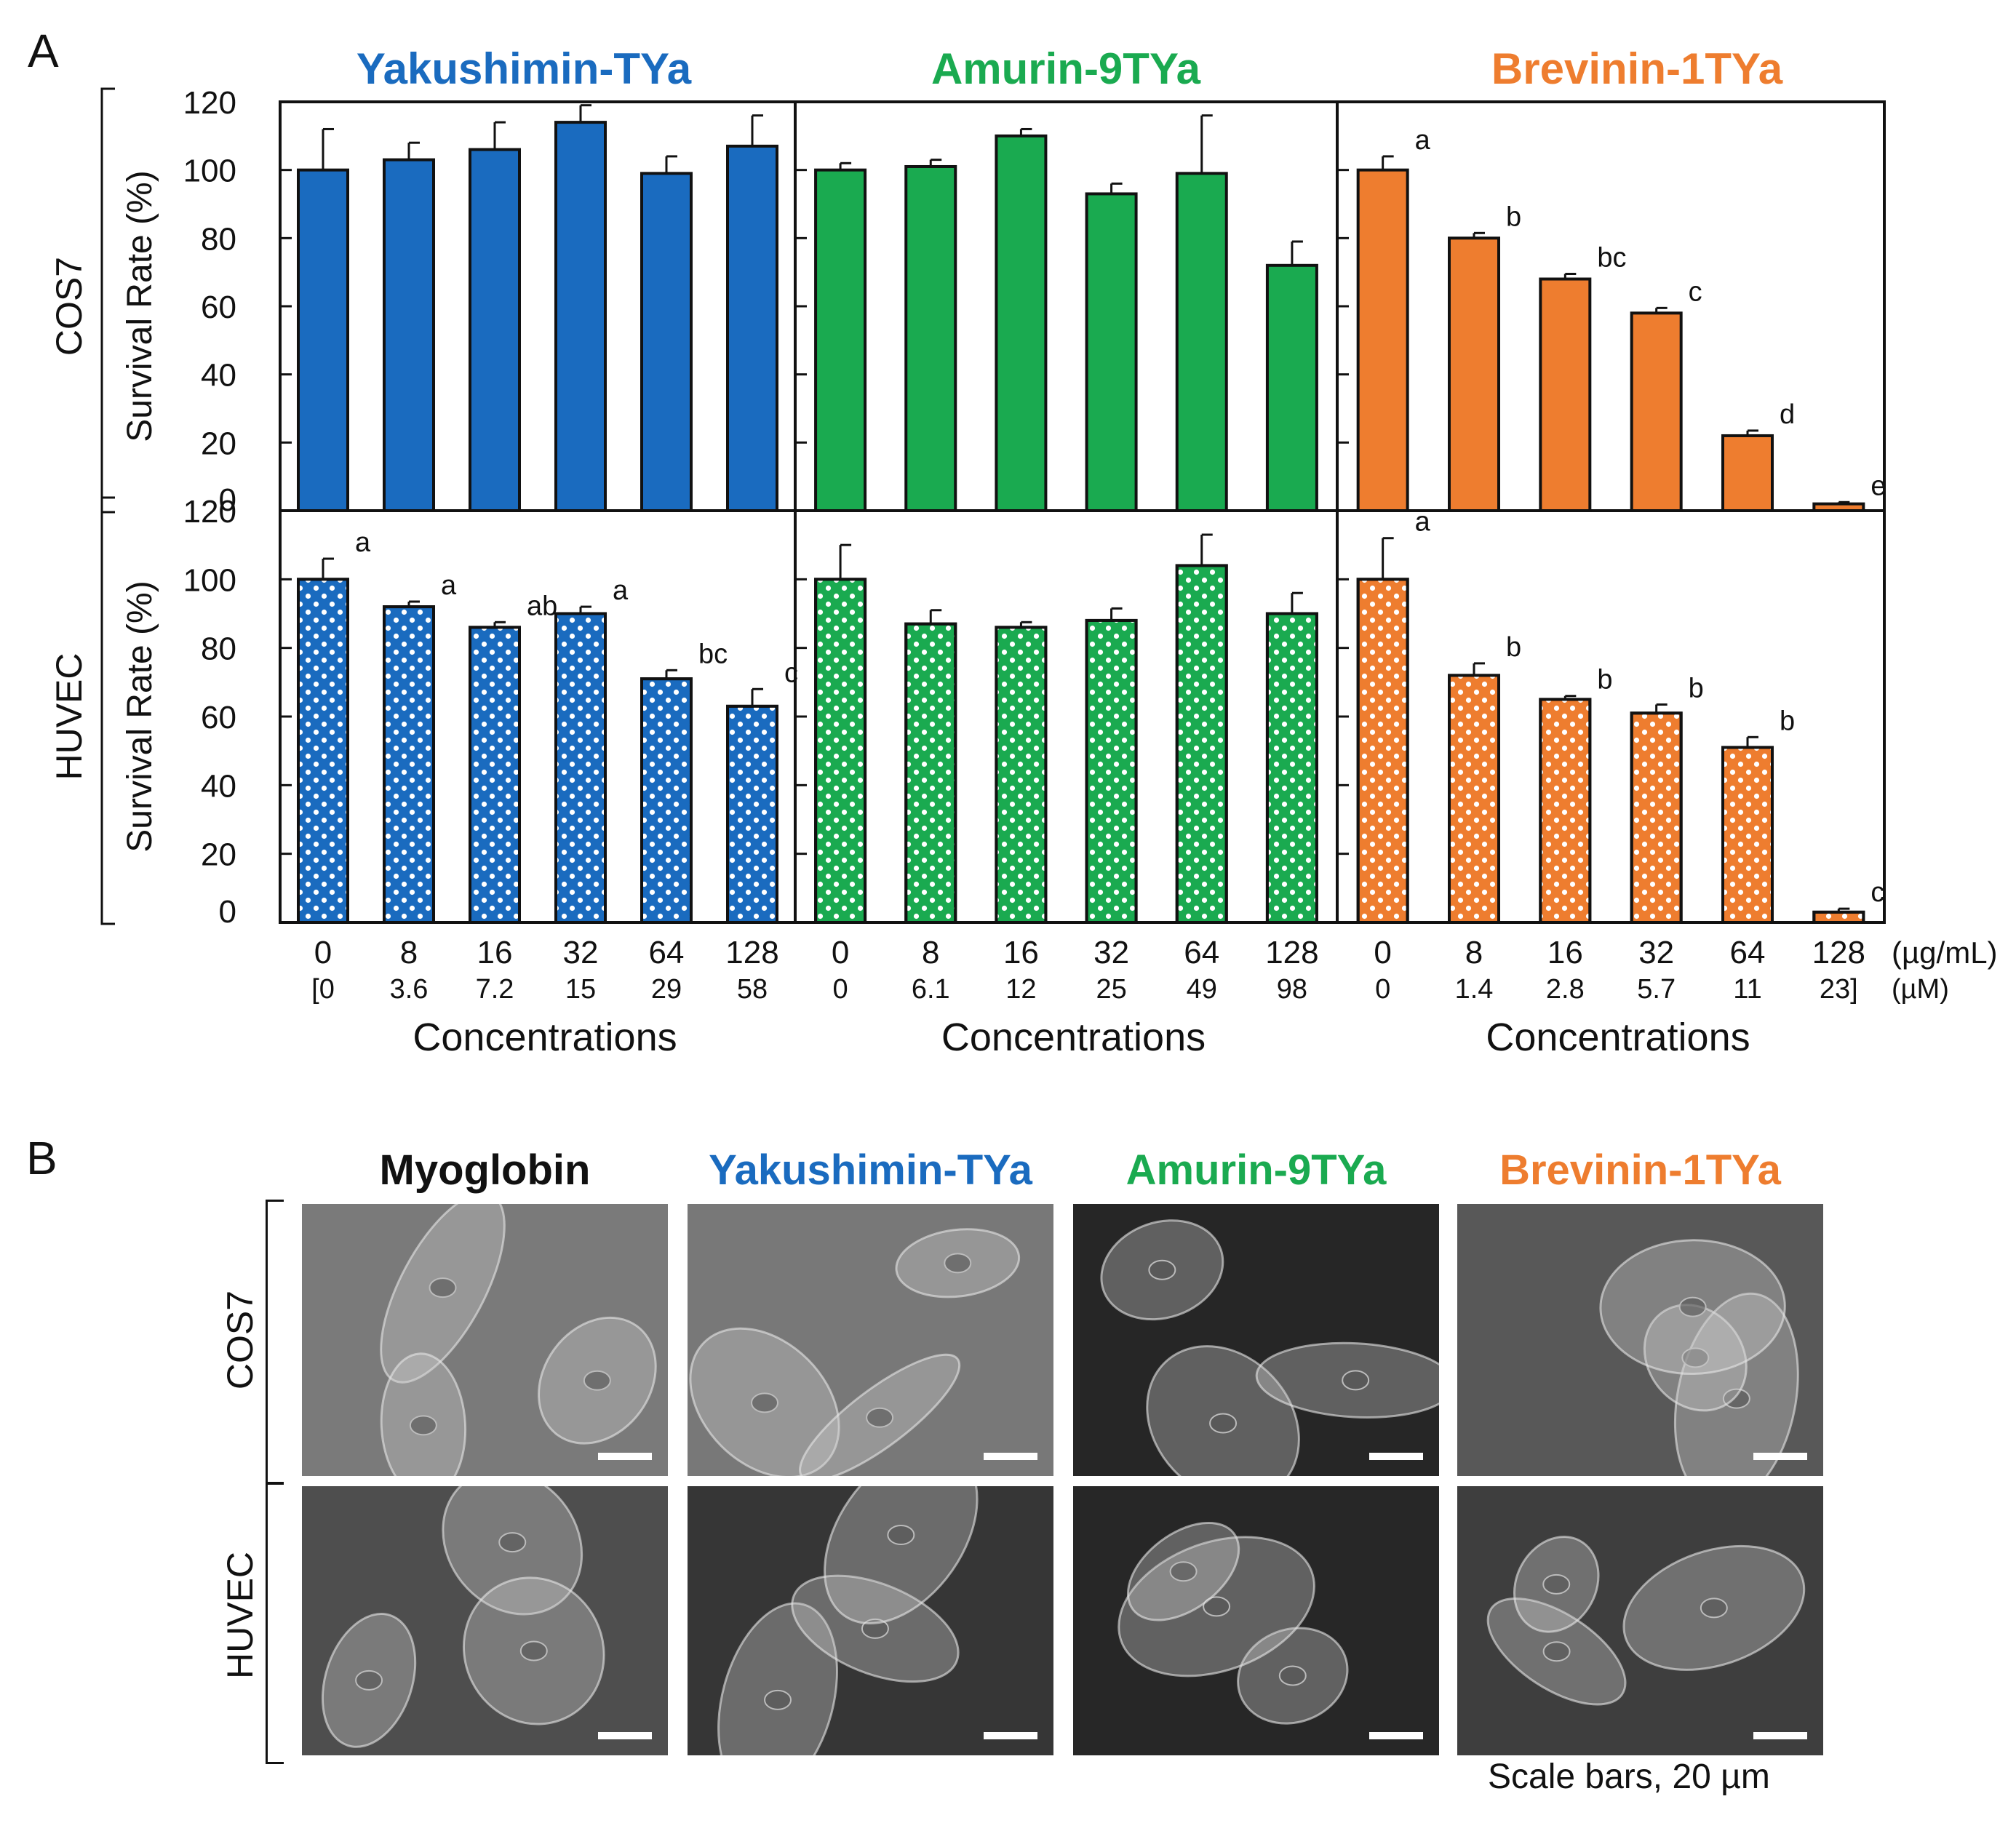 The height and width of the screenshot is (1823, 2016). What do you see at coordinates (495, 989) in the screenshot?
I see `x-molar-label: 7.2` at bounding box center [495, 989].